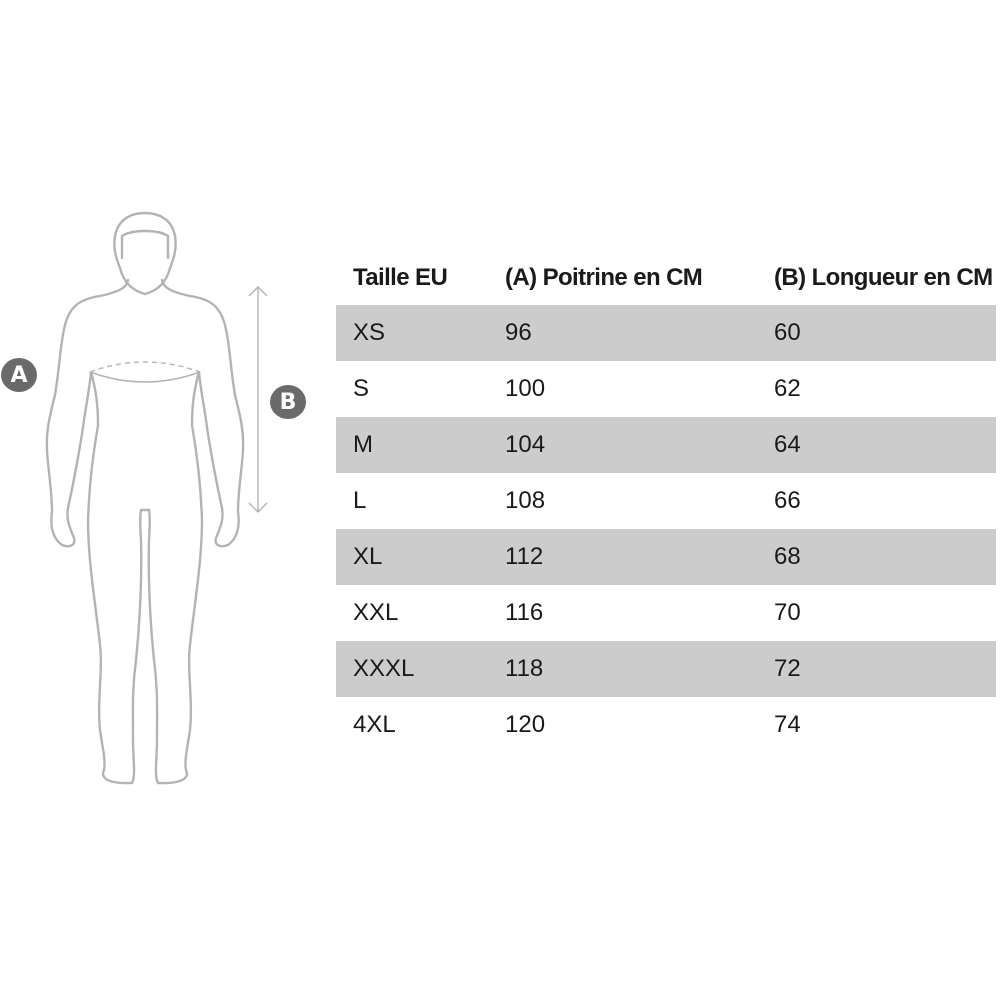 This screenshot has height=1000, width=1000. Describe the element at coordinates (525, 388) in the screenshot. I see `chest-cell: 100` at that location.